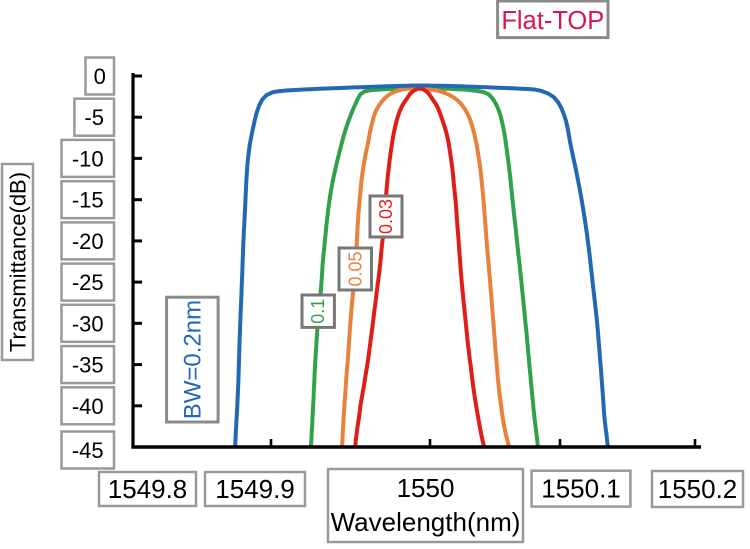 The image size is (750, 549). Describe the element at coordinates (192, 359) in the screenshot. I see `svg-text: BW=0.2nm` at that location.